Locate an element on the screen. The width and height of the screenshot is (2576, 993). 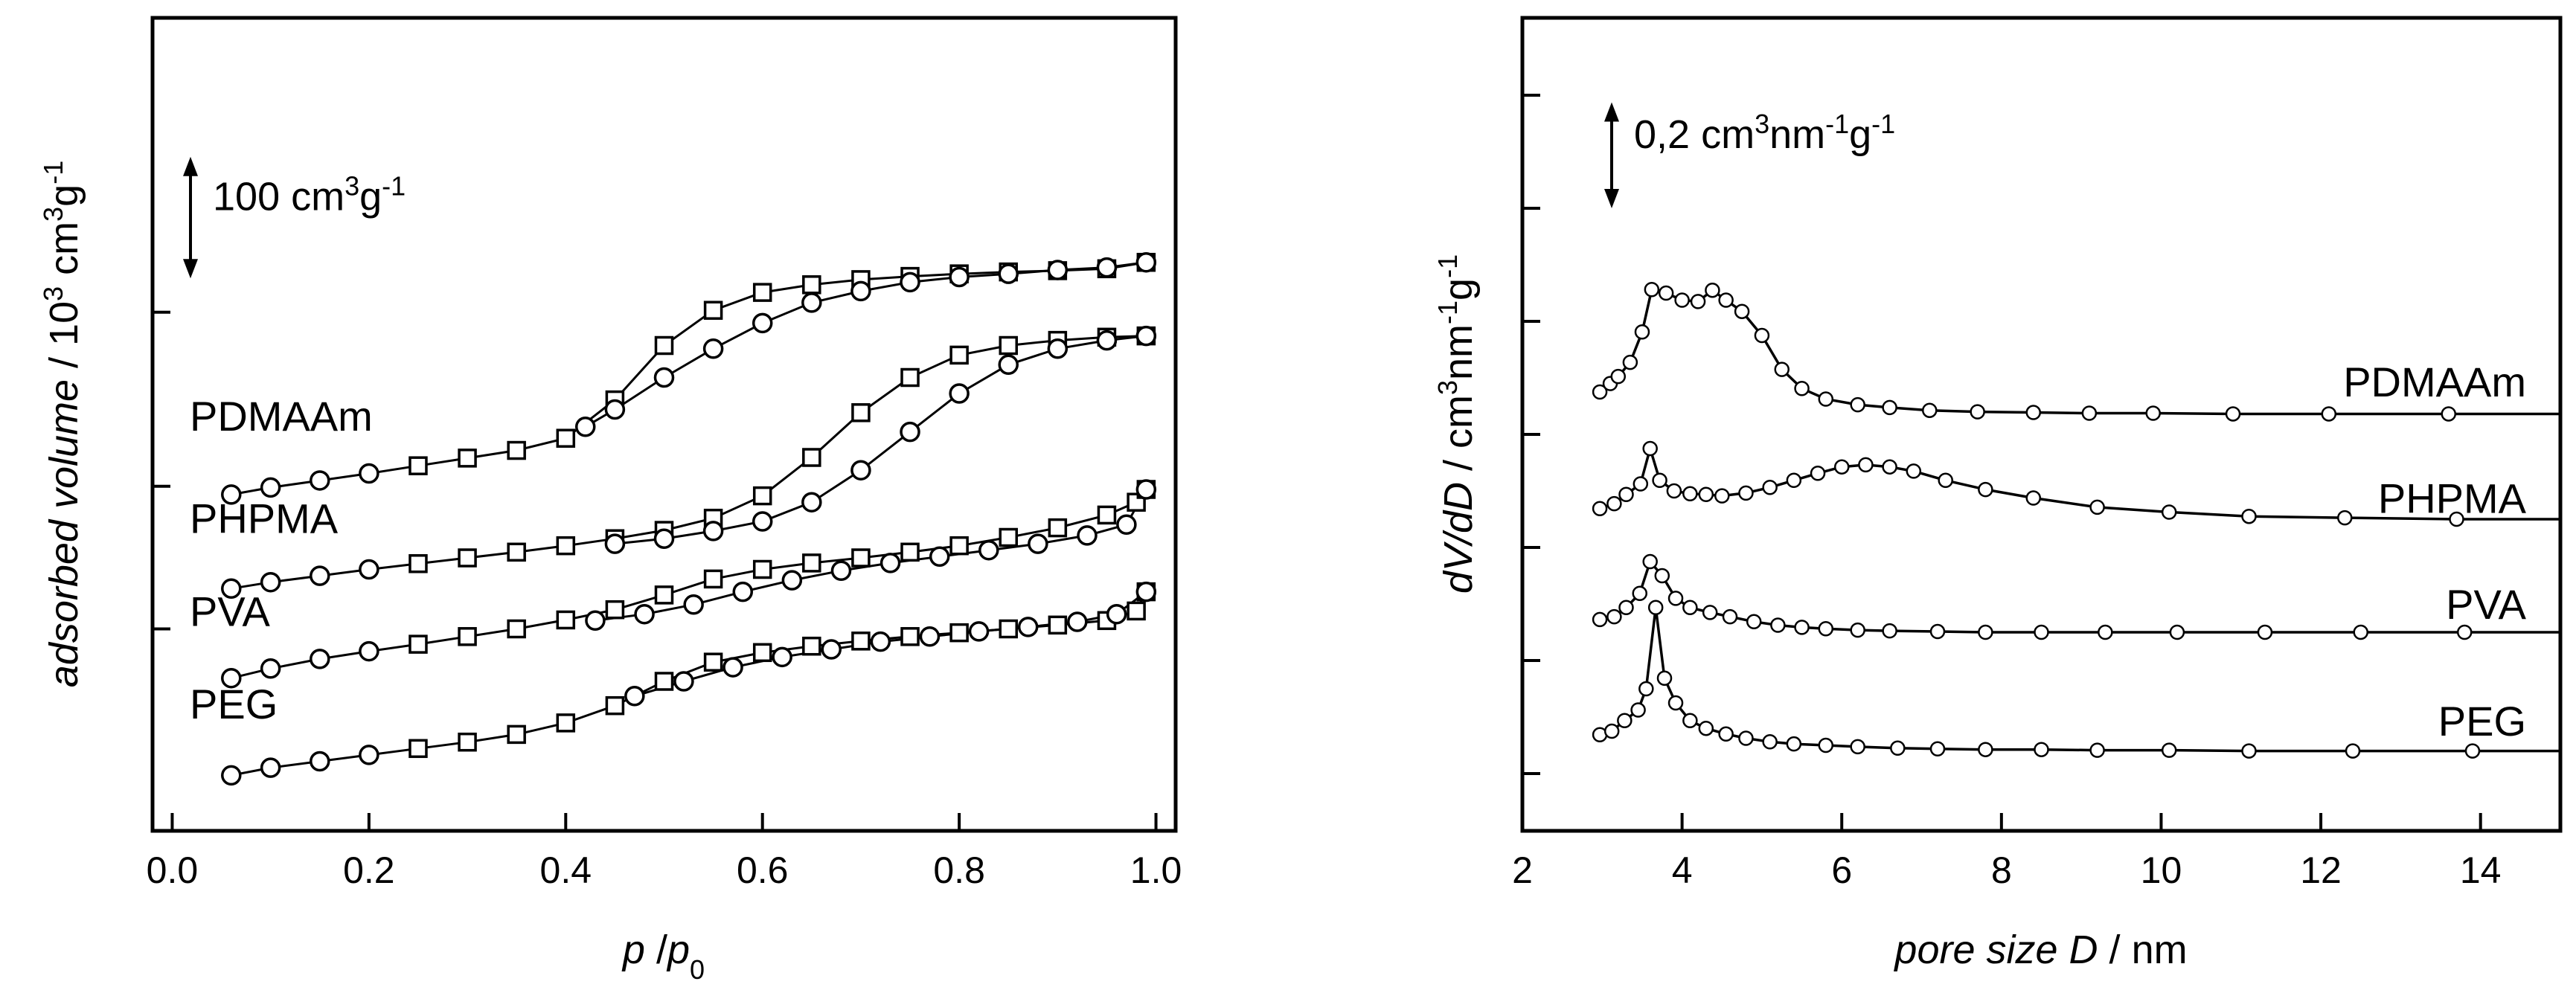
scale-bar-arrow-up-icon is located at coordinates (191, 166).